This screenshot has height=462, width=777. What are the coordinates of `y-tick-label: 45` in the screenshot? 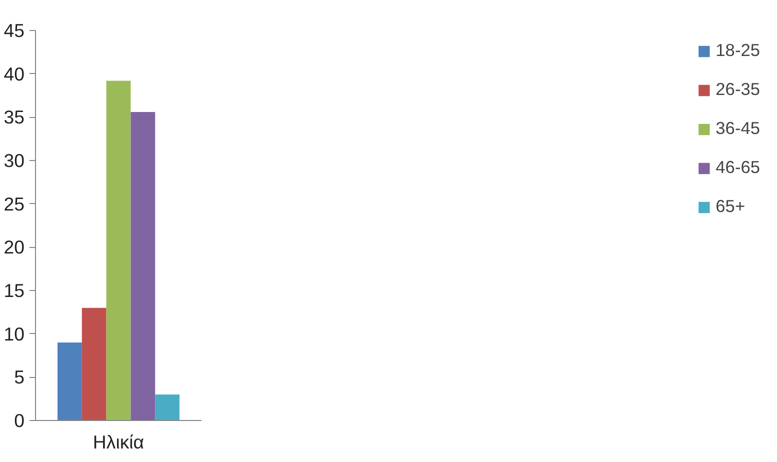 It's located at (14, 30).